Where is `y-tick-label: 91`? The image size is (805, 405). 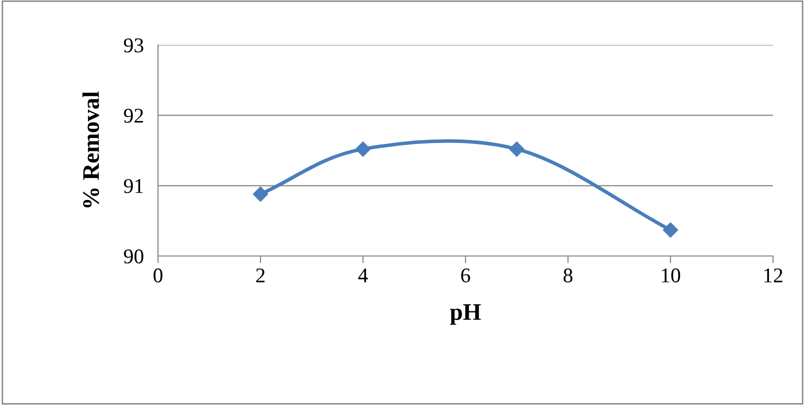
y-tick-label: 91 is located at coordinates (133, 186).